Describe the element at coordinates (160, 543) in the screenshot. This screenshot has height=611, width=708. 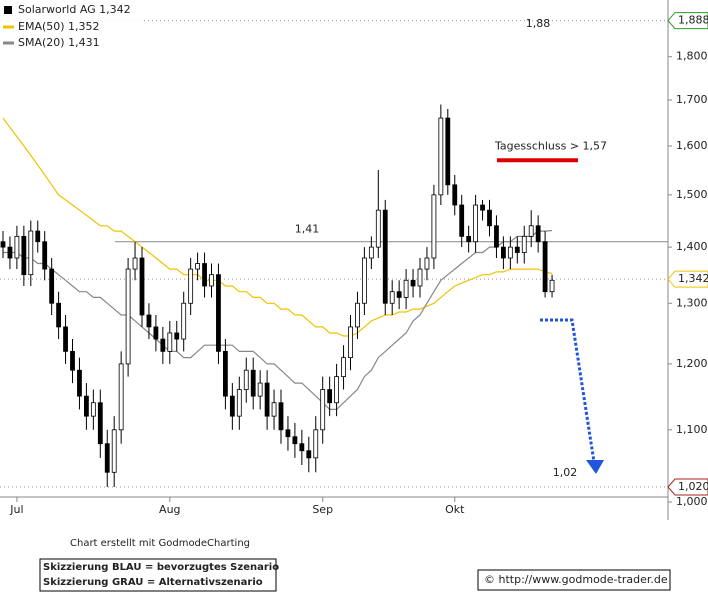
I see `credit: Chart erstellt mit GodmodeCharting` at that location.